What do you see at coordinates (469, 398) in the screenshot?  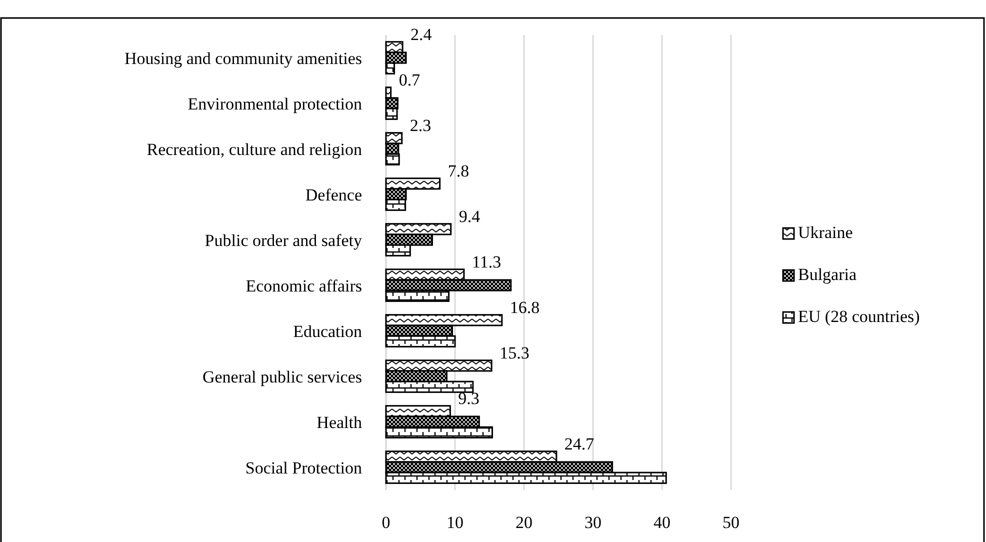 I see `data-label: 9.3` at bounding box center [469, 398].